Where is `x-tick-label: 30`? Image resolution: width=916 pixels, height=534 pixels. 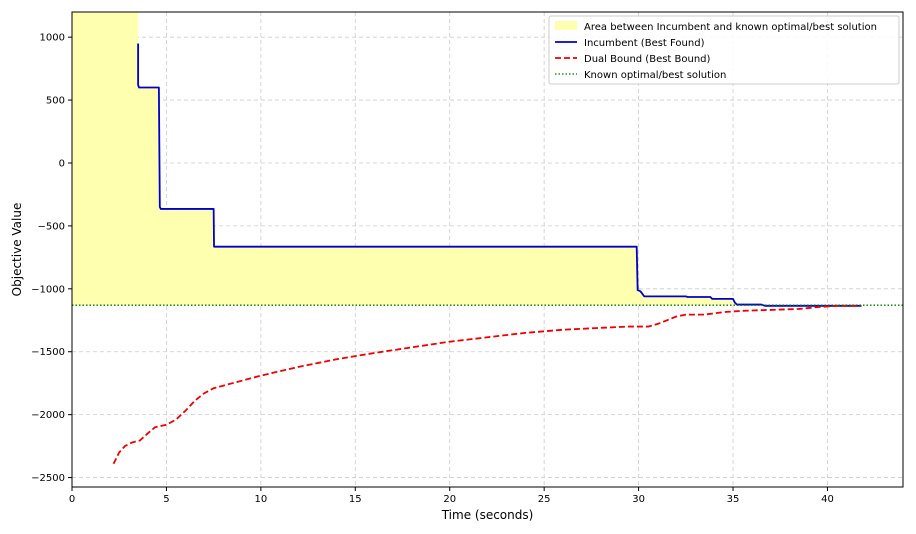 x-tick-label: 30 is located at coordinates (638, 499).